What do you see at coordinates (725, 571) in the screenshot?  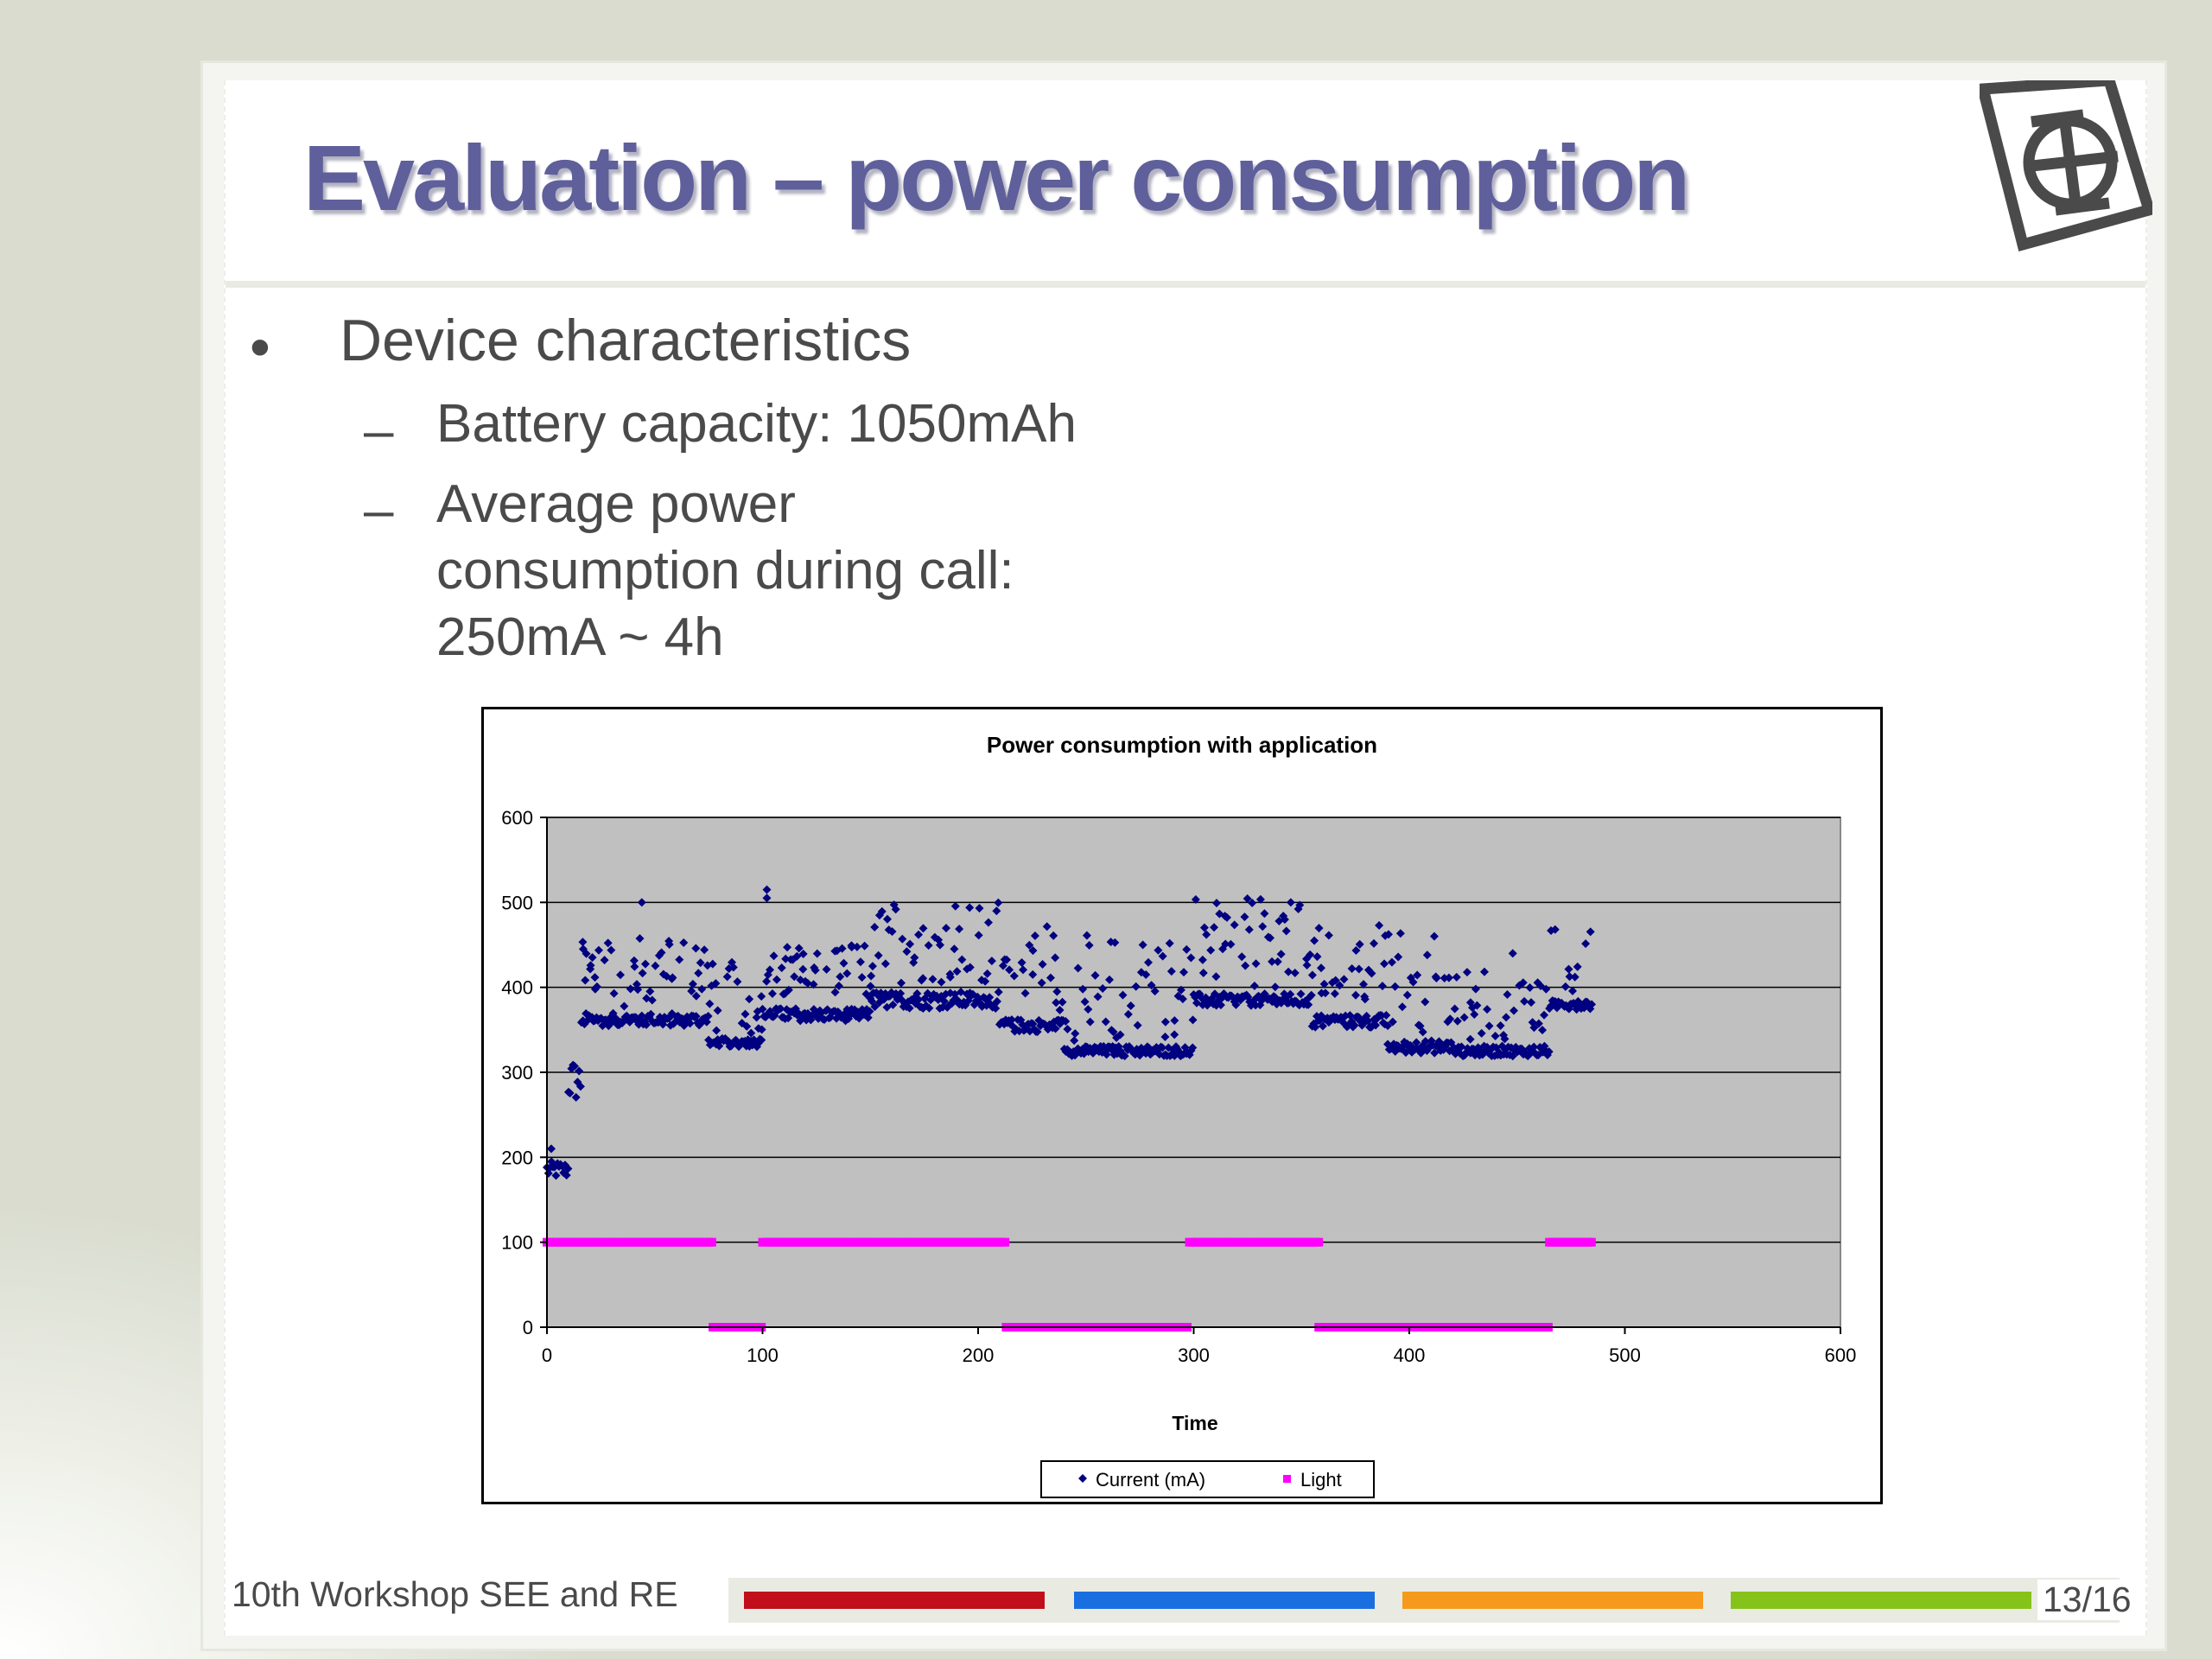 I see `subbullet-average-power-line2: consumption during call:` at bounding box center [725, 571].